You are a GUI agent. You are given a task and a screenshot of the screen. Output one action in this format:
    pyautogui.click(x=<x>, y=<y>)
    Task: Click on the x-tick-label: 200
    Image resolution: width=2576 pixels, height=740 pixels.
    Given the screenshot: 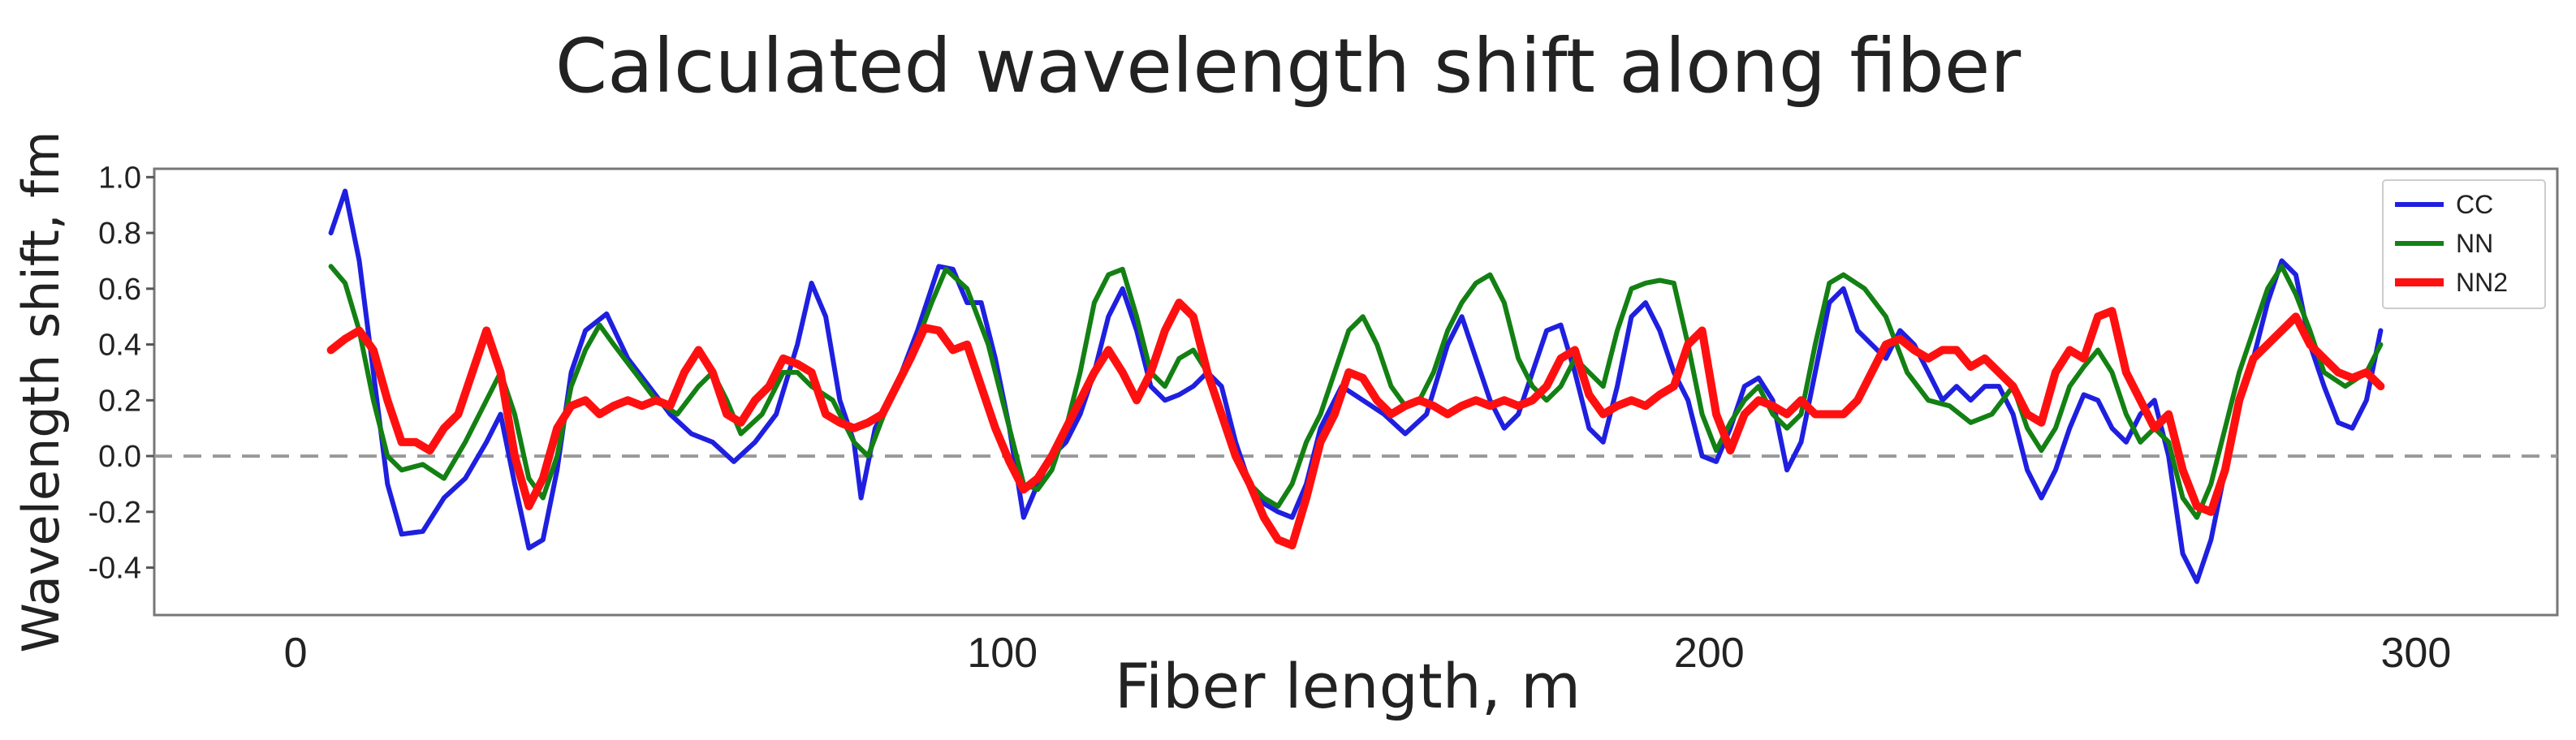 What is the action you would take?
    pyautogui.click(x=1709, y=653)
    